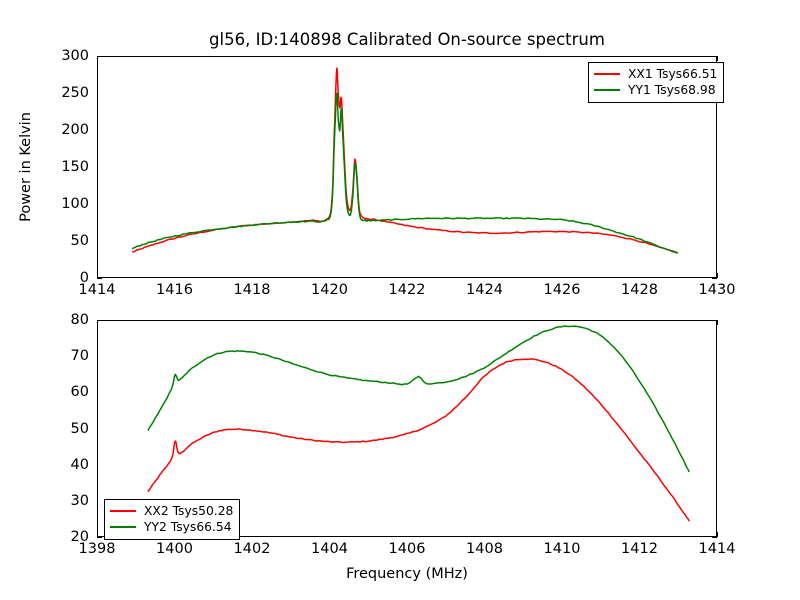 The height and width of the screenshot is (600, 800). Describe the element at coordinates (26, 167) in the screenshot. I see `top-panel-ylabel: Power in Kelvin` at that location.